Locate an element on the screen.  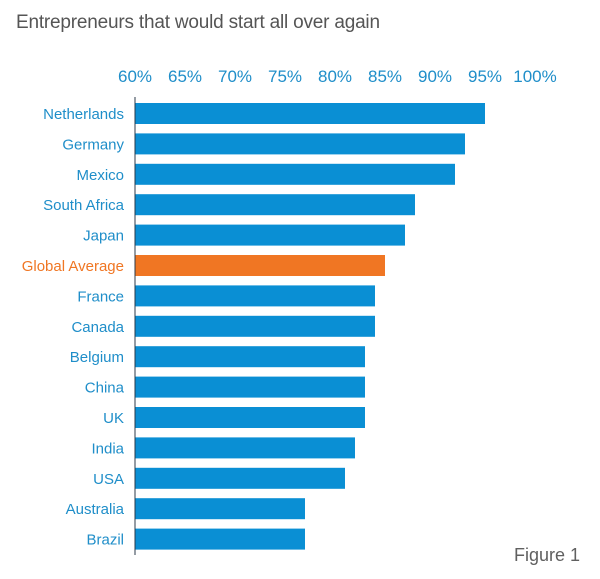
category-label: Japan is located at coordinates (103, 236).